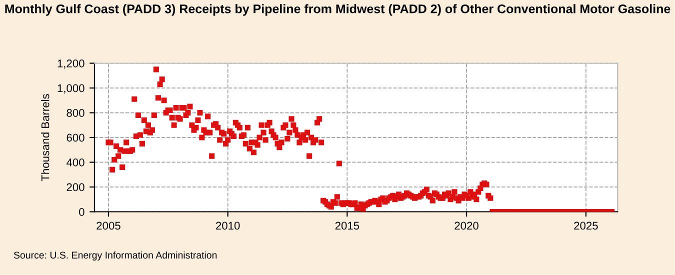 The width and height of the screenshot is (675, 275). I want to click on chart-title: Monthly Gulf Coast (PADD 3) Receipts by Pipeline from Midwest (PADD 2) of Other Conventional Motor Gasoline, so click(337, 10).